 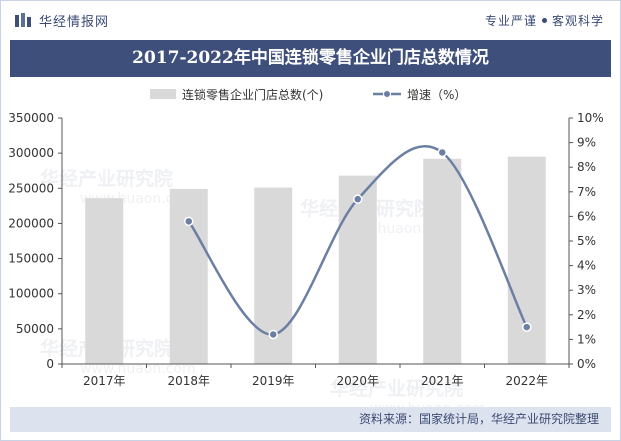 What do you see at coordinates (527, 327) in the screenshot?
I see `growth-point-2022年` at bounding box center [527, 327].